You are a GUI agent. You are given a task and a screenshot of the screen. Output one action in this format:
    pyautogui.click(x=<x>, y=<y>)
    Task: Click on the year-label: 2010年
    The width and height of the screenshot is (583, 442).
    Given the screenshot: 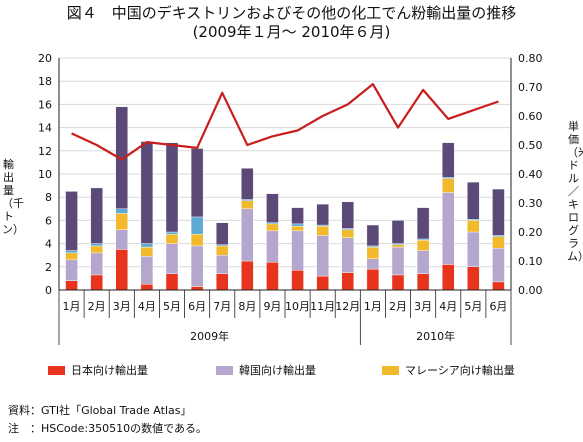 What is the action you would take?
    pyautogui.click(x=435, y=336)
    